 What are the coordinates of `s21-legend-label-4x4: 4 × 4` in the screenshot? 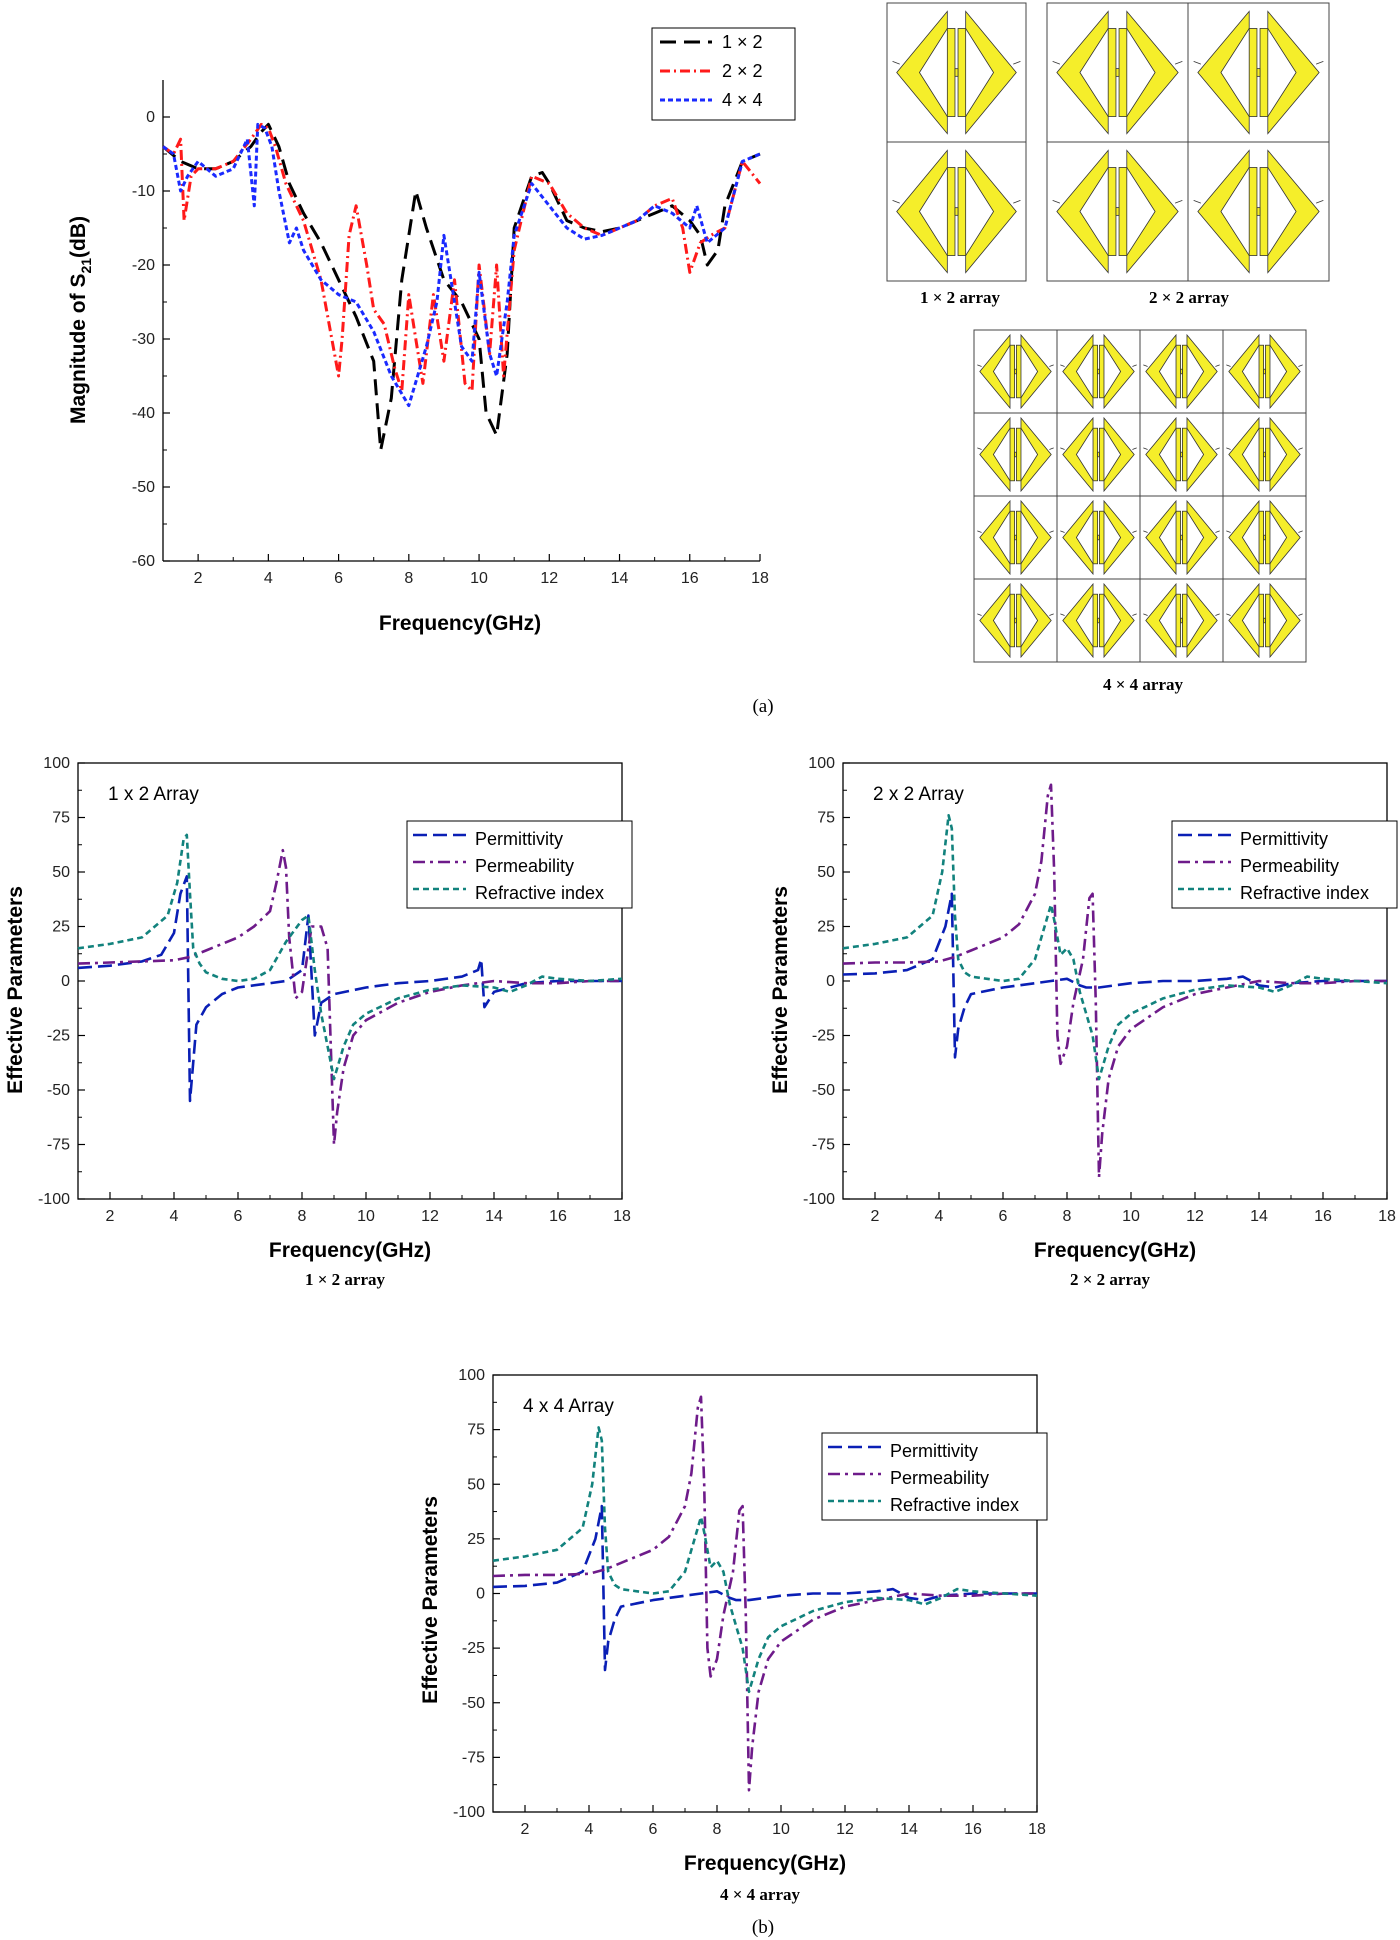 It's located at (742, 100).